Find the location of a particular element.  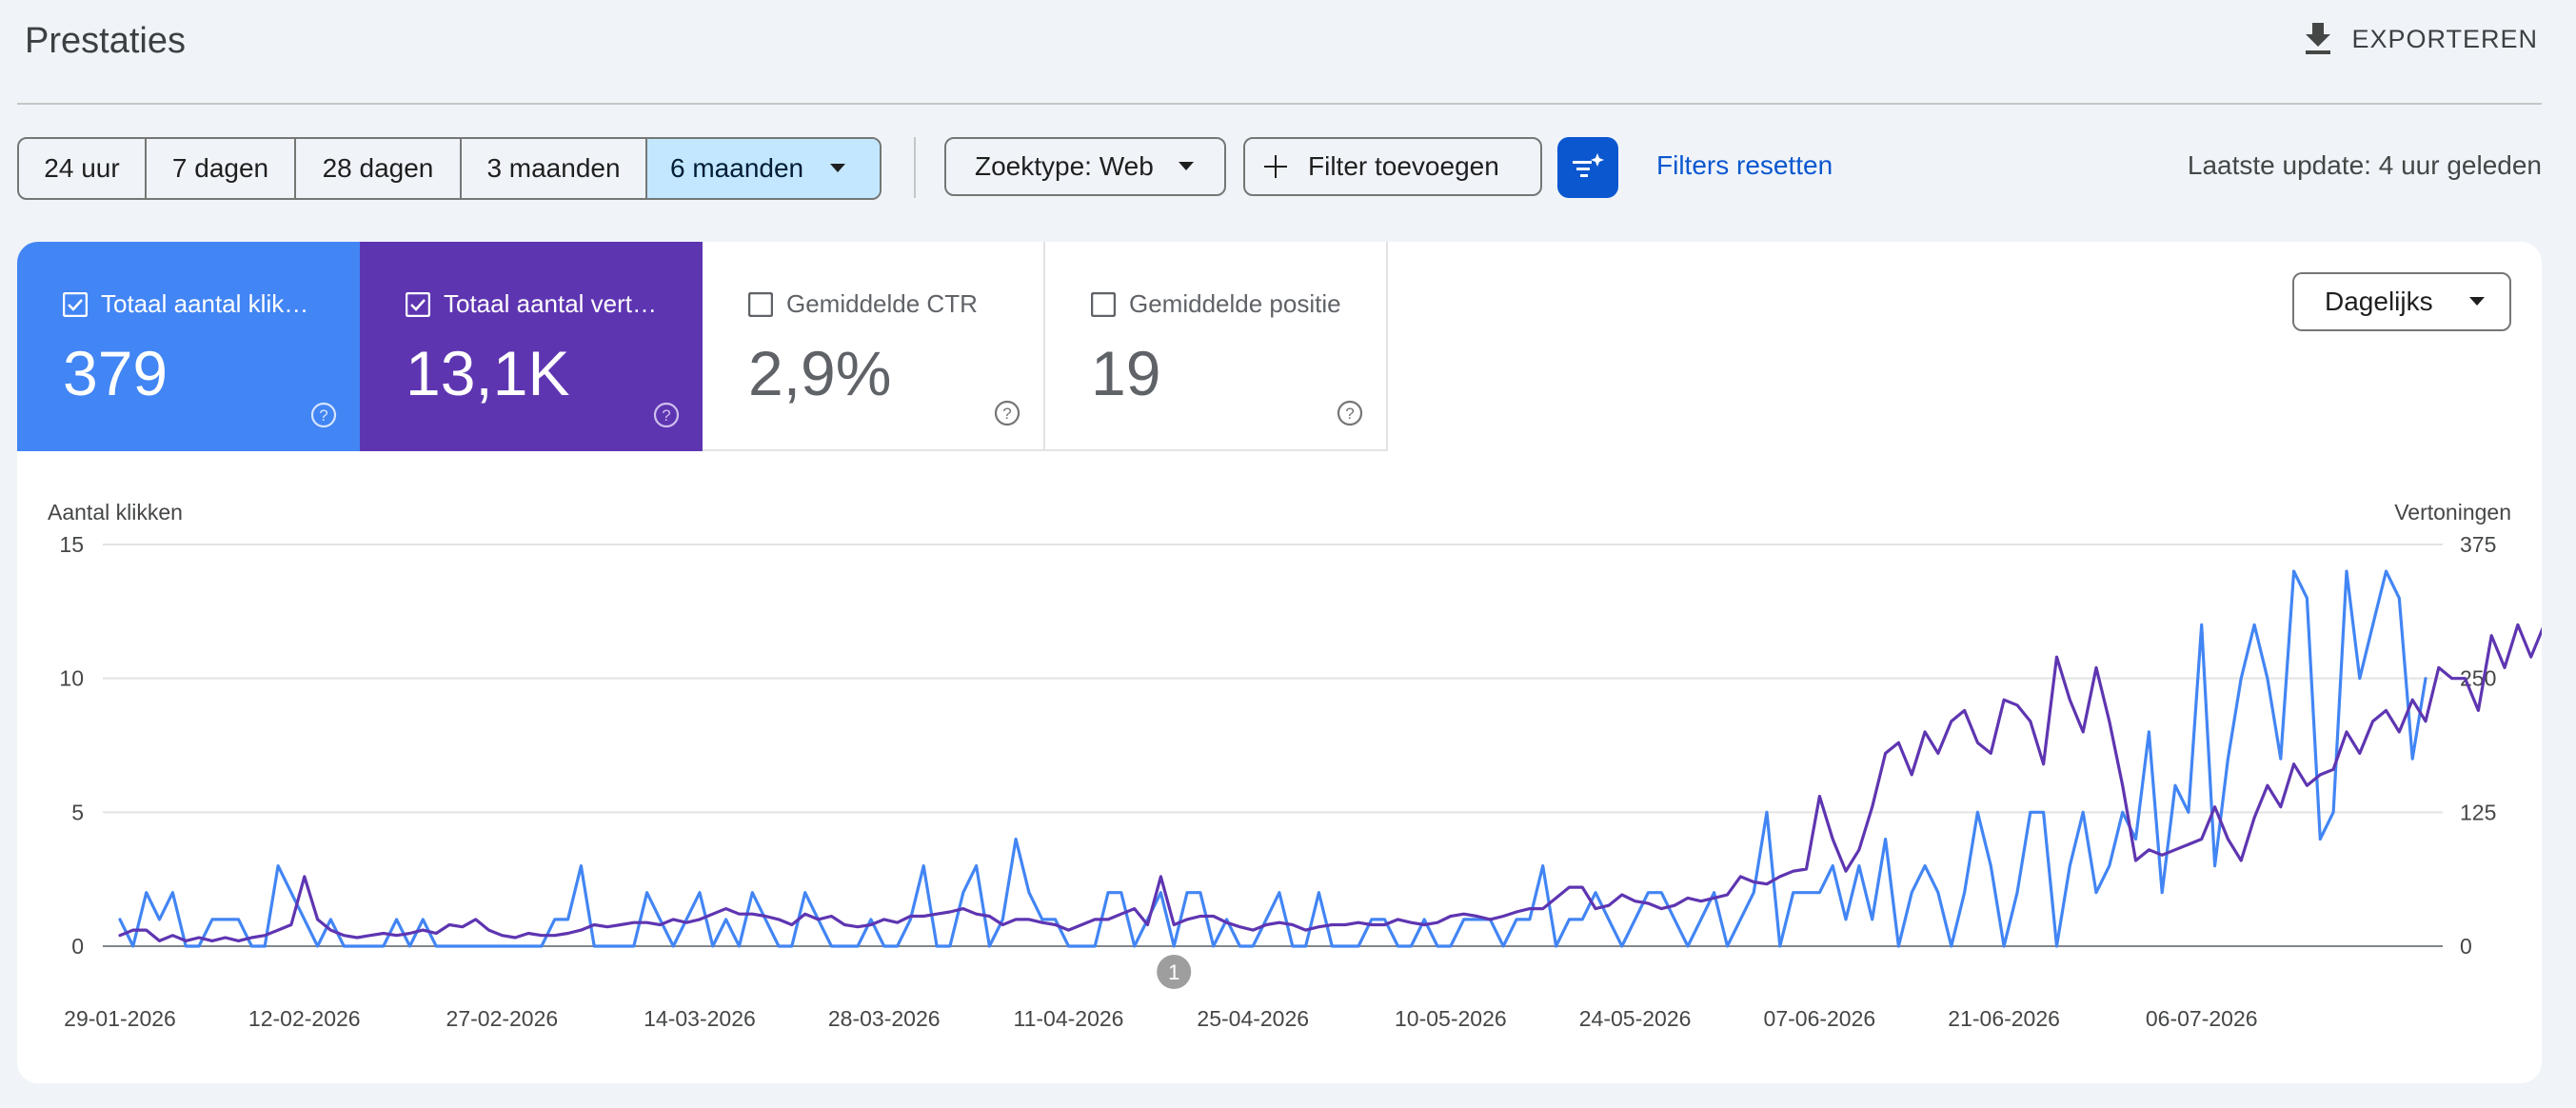

x-tick-label: 12-02-2026 is located at coordinates (304, 1018).